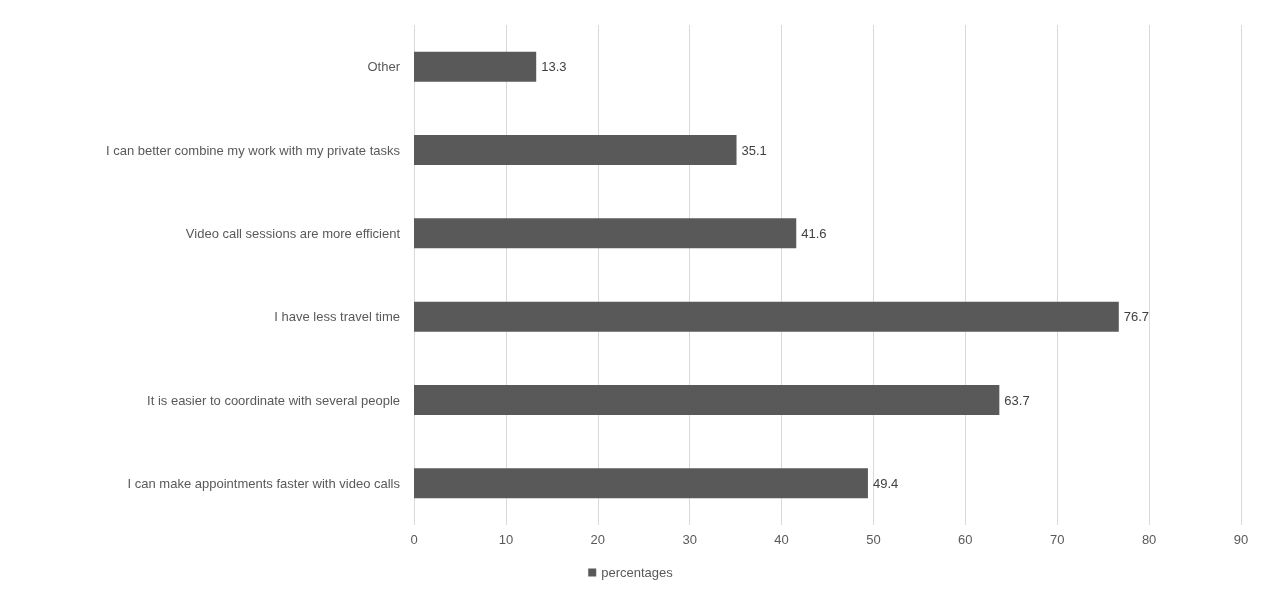 The width and height of the screenshot is (1261, 590). I want to click on data-label: 13.3, so click(554, 67).